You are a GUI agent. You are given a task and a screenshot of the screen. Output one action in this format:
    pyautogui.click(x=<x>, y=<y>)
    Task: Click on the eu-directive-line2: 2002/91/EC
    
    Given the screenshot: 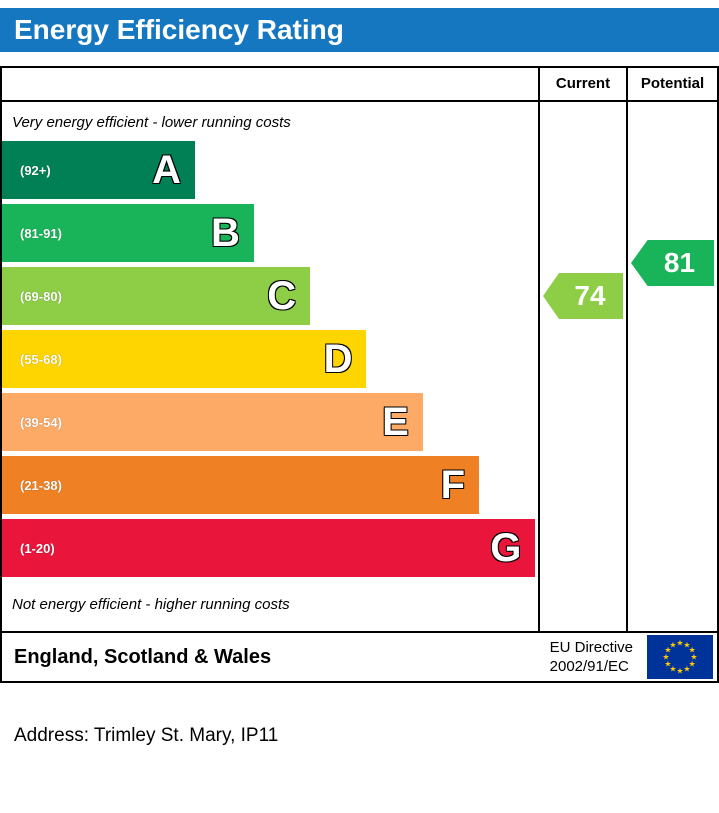 What is the action you would take?
    pyautogui.click(x=589, y=666)
    